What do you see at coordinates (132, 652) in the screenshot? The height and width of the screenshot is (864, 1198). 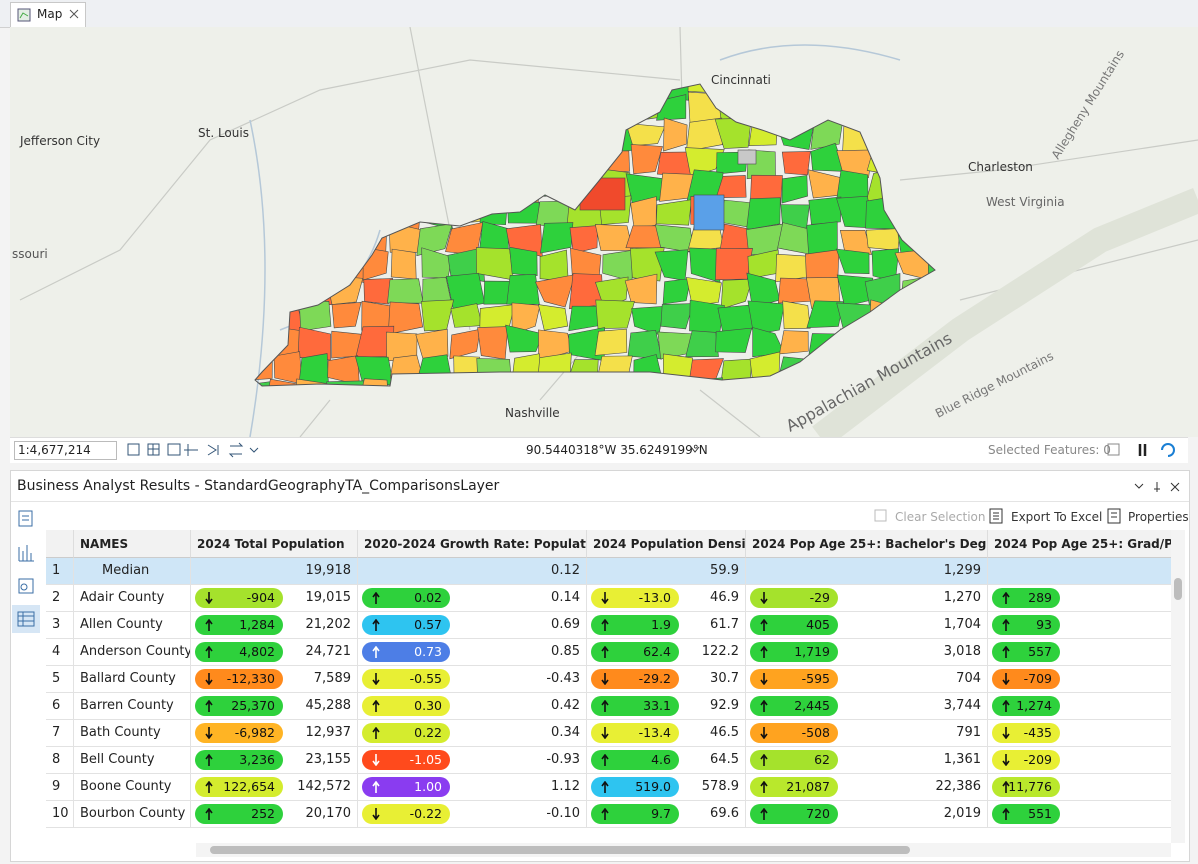 I see `county-name: Anderson County` at bounding box center [132, 652].